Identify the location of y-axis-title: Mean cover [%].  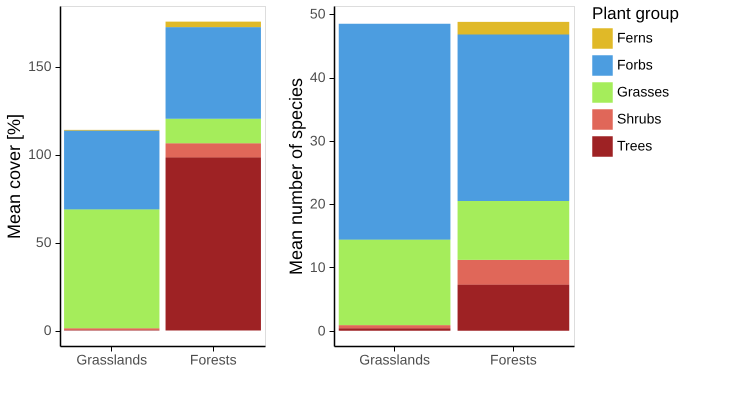
(14, 177).